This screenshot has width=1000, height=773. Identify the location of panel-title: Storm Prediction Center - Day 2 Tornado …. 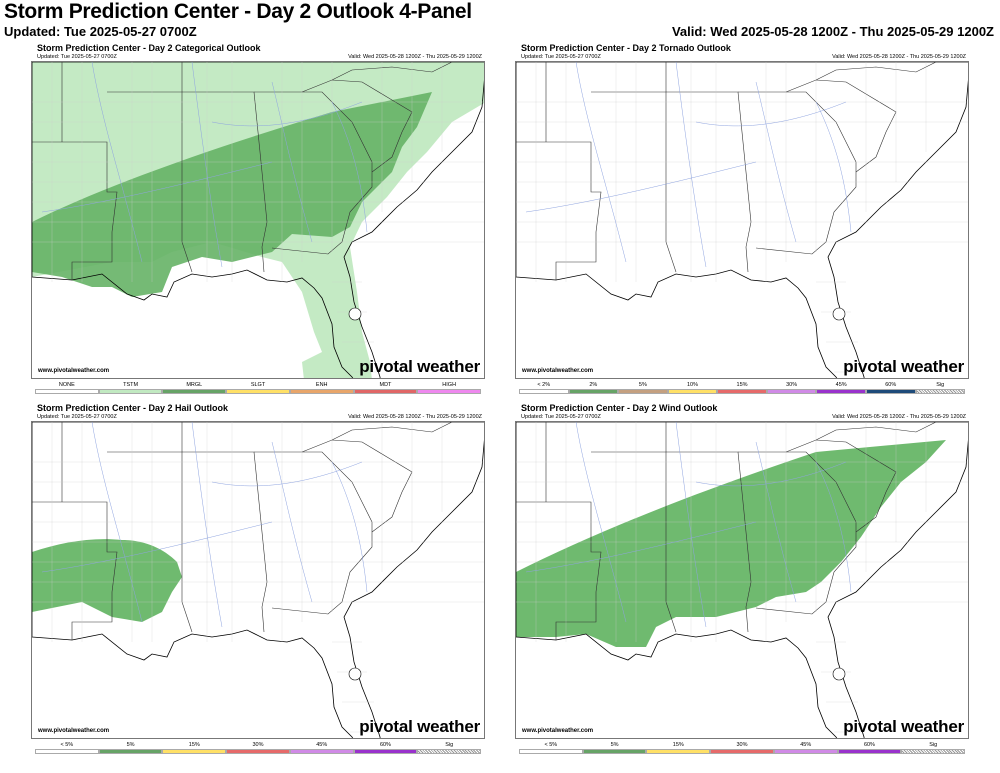
(626, 48).